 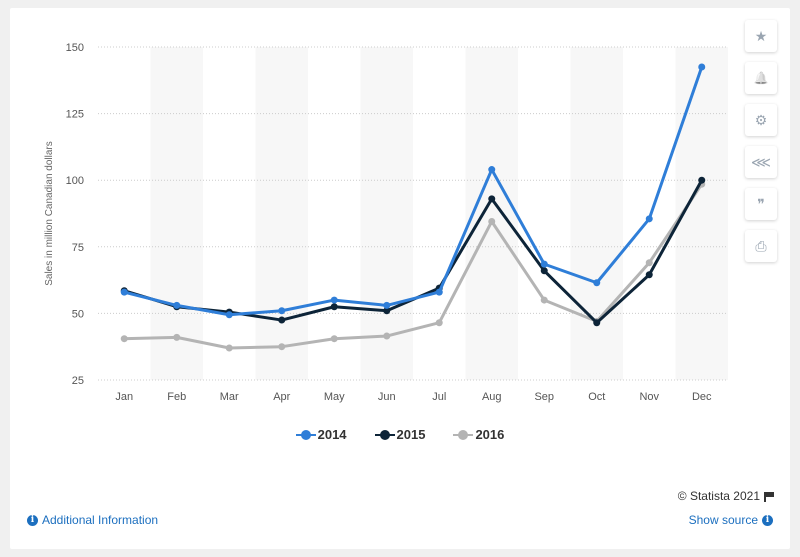 I want to click on legend-marker-2015, so click(x=384, y=434).